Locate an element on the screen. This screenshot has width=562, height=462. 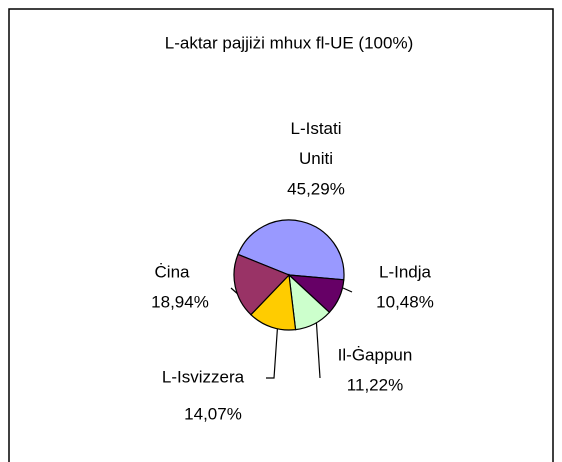
slice-value-label: 45,29% is located at coordinates (316, 188).